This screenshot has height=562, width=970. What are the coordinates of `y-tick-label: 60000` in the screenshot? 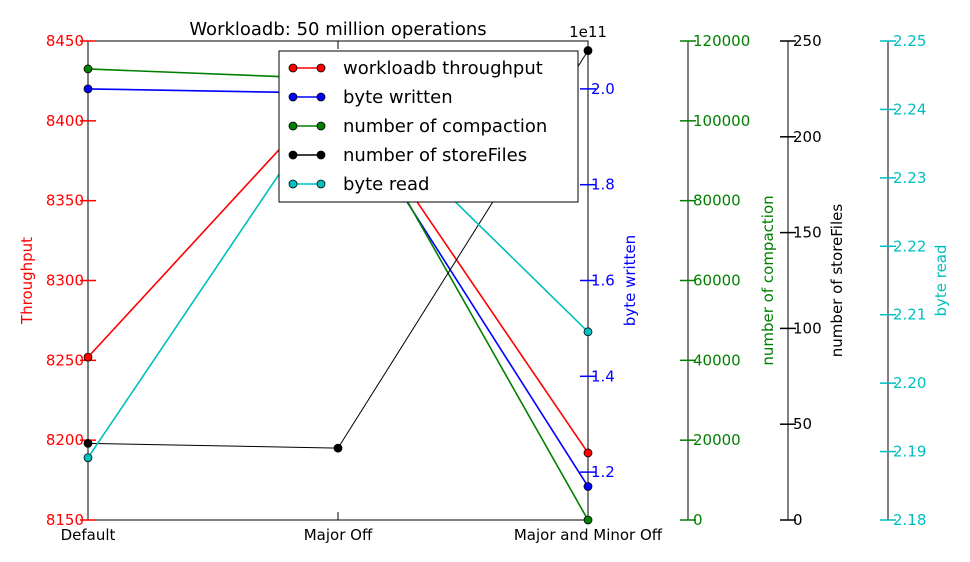 It's located at (717, 281).